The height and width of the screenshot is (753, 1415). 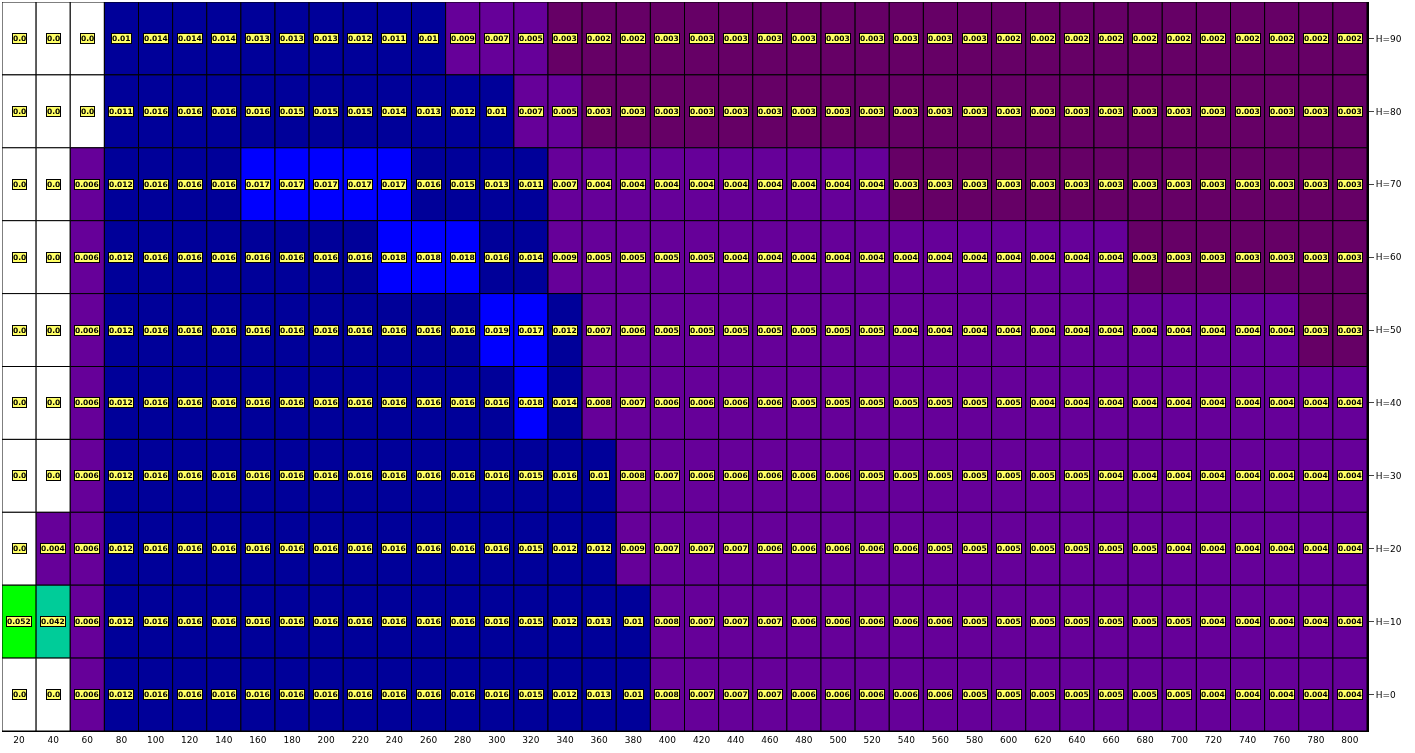 I want to click on x-tick-label: 720, so click(x=1213, y=739).